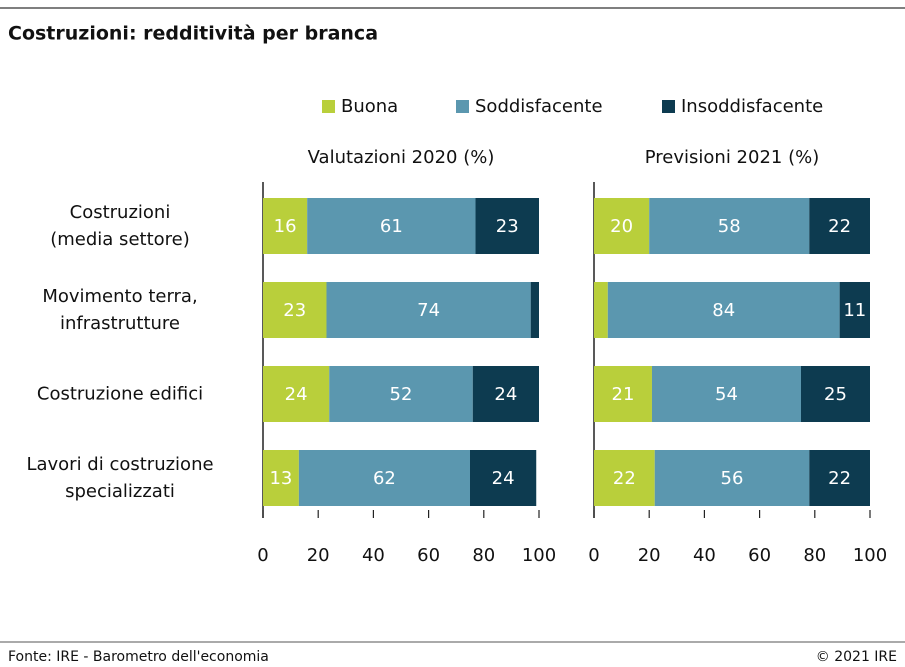 This screenshot has height=667, width=905. I want to click on data-label: 11, so click(854, 310).